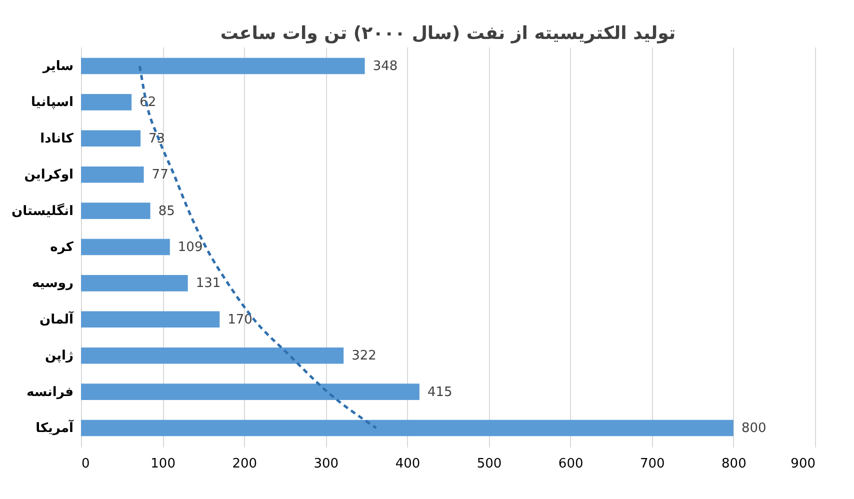 This screenshot has height=499, width=854. I want to click on x-tick-label: 400, so click(407, 464).